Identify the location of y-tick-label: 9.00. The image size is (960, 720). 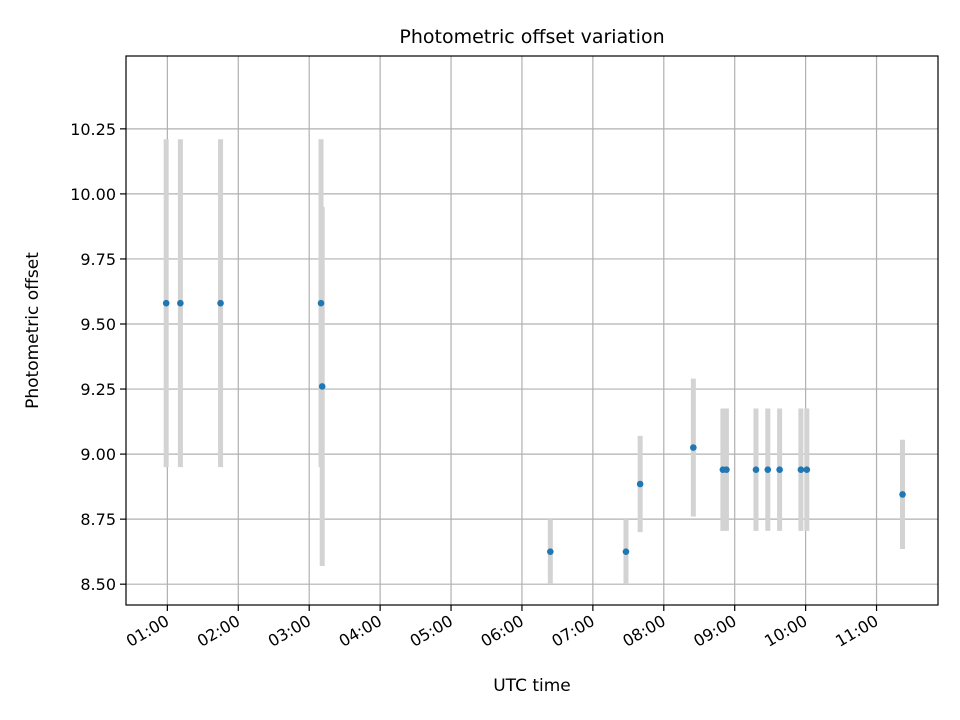
(98, 454).